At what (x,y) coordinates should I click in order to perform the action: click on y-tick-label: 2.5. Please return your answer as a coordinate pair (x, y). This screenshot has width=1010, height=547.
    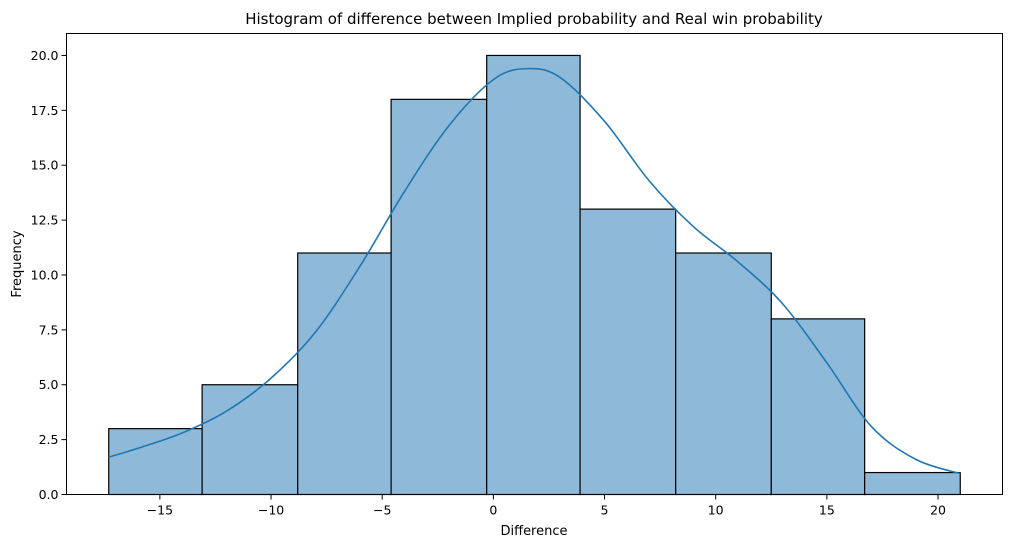
    Looking at the image, I should click on (49, 439).